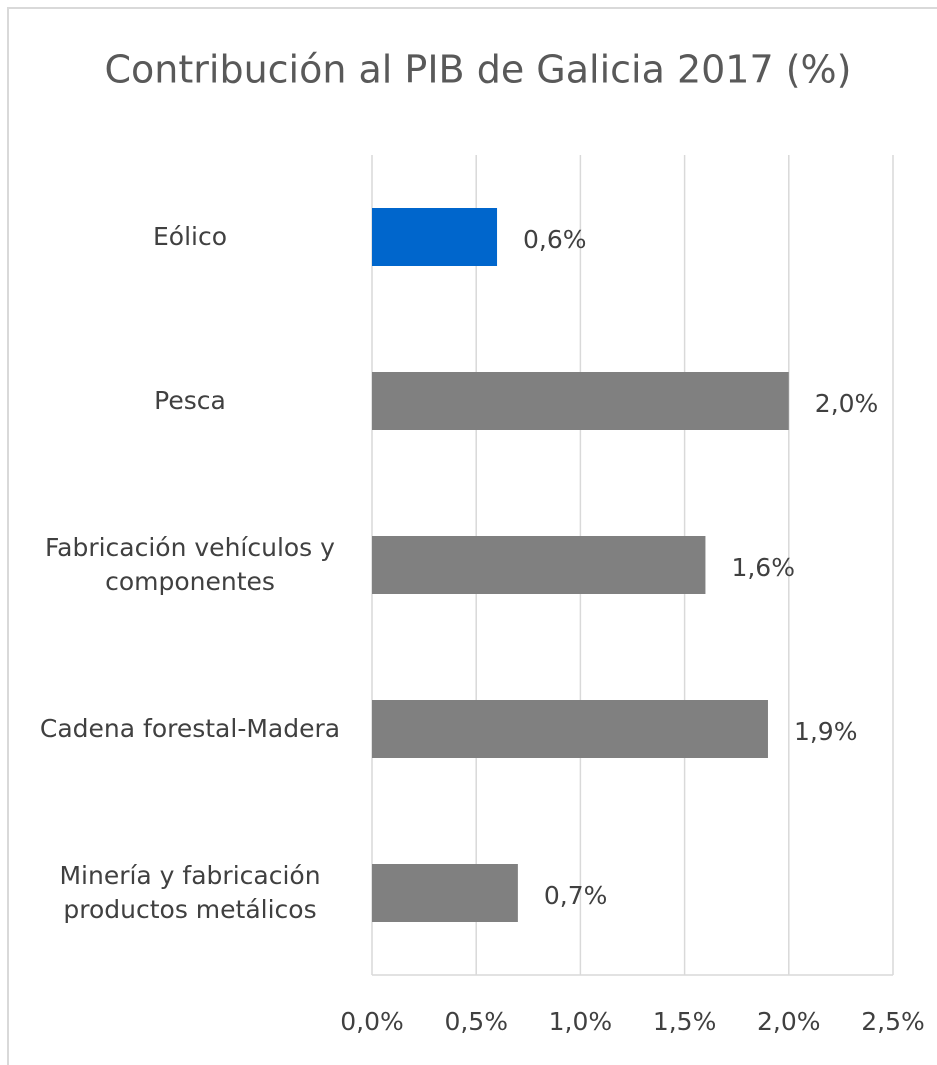 The image size is (937, 1065). Describe the element at coordinates (555, 239) in the screenshot. I see `data-label: 0,6%` at that location.